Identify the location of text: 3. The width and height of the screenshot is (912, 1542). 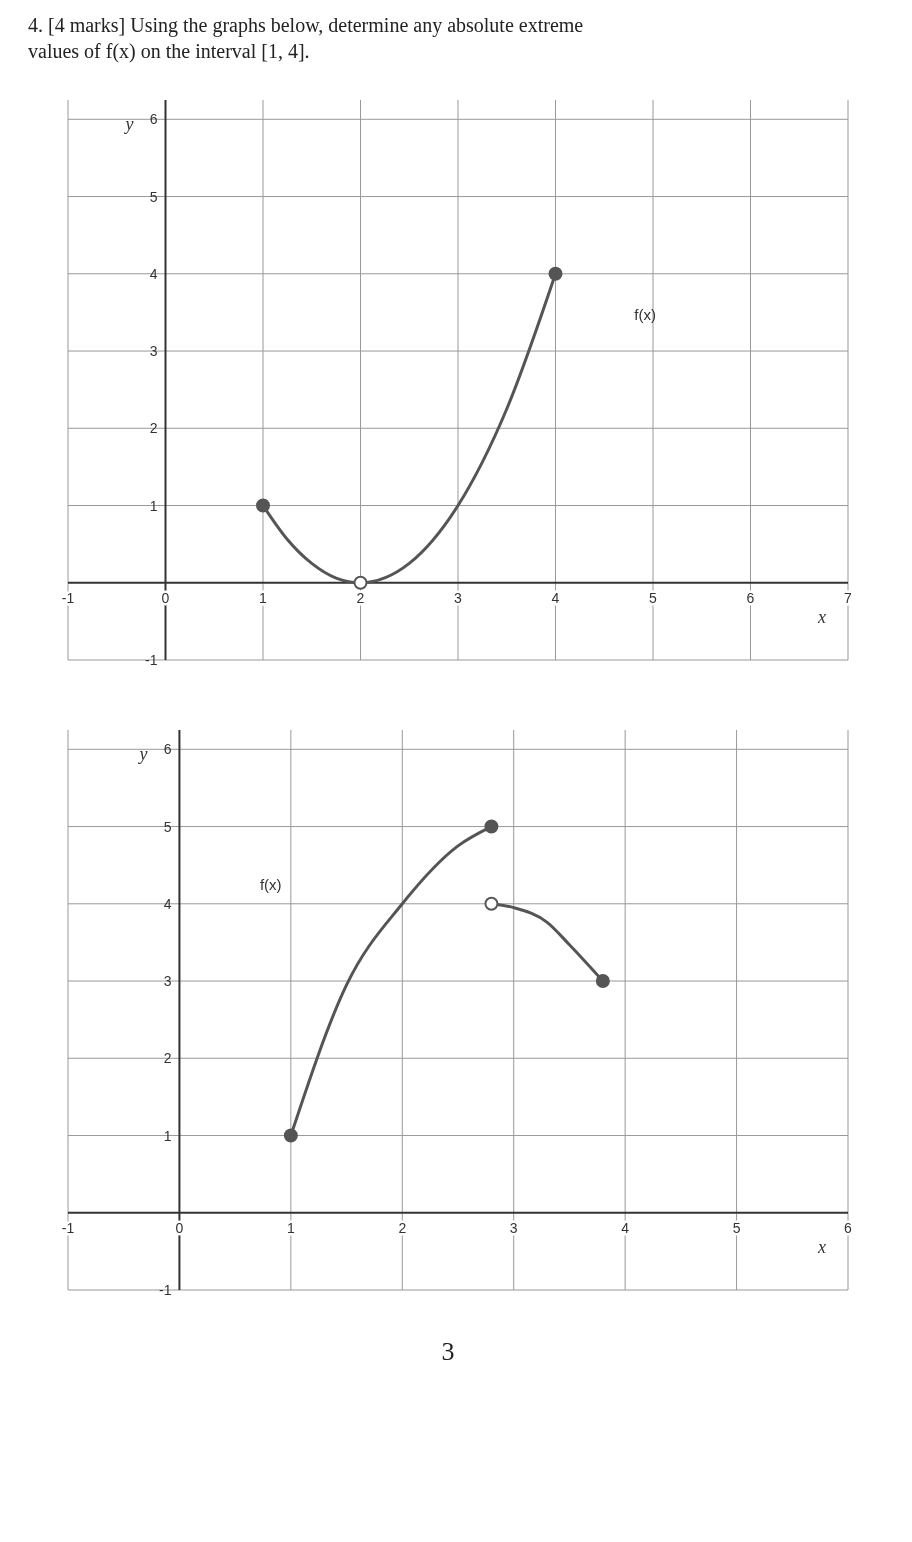
(448, 1351).